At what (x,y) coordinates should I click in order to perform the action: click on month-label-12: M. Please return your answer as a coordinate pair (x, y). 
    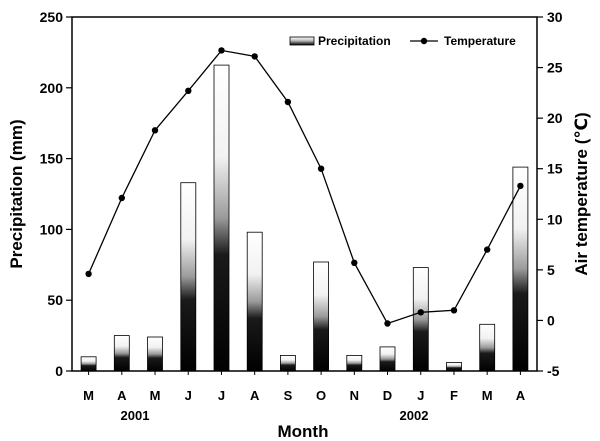
    Looking at the image, I should click on (487, 395).